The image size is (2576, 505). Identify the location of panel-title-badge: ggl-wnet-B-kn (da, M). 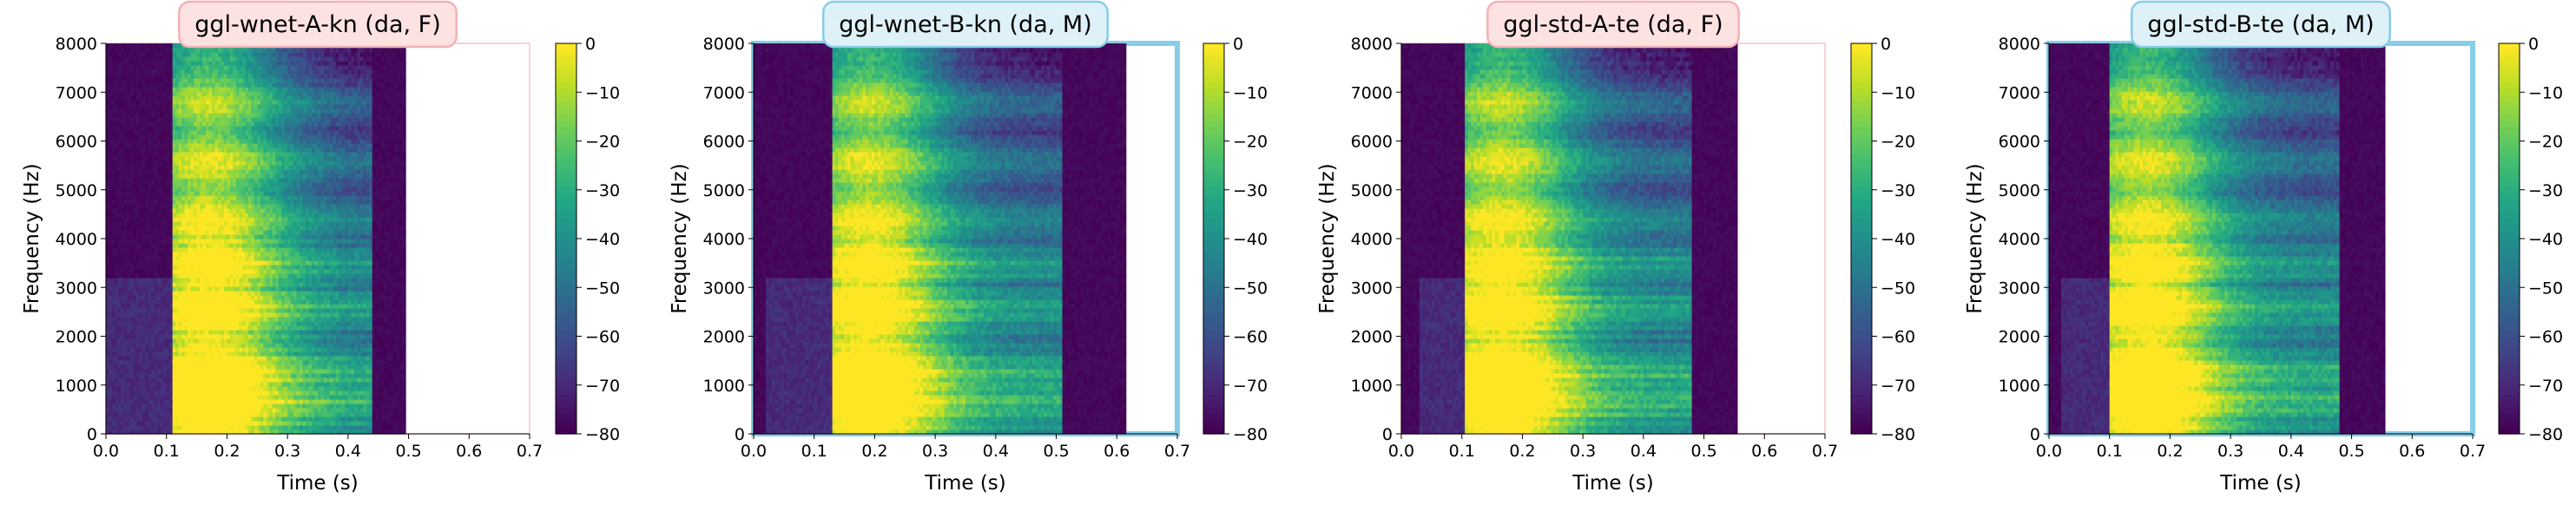
(965, 24).